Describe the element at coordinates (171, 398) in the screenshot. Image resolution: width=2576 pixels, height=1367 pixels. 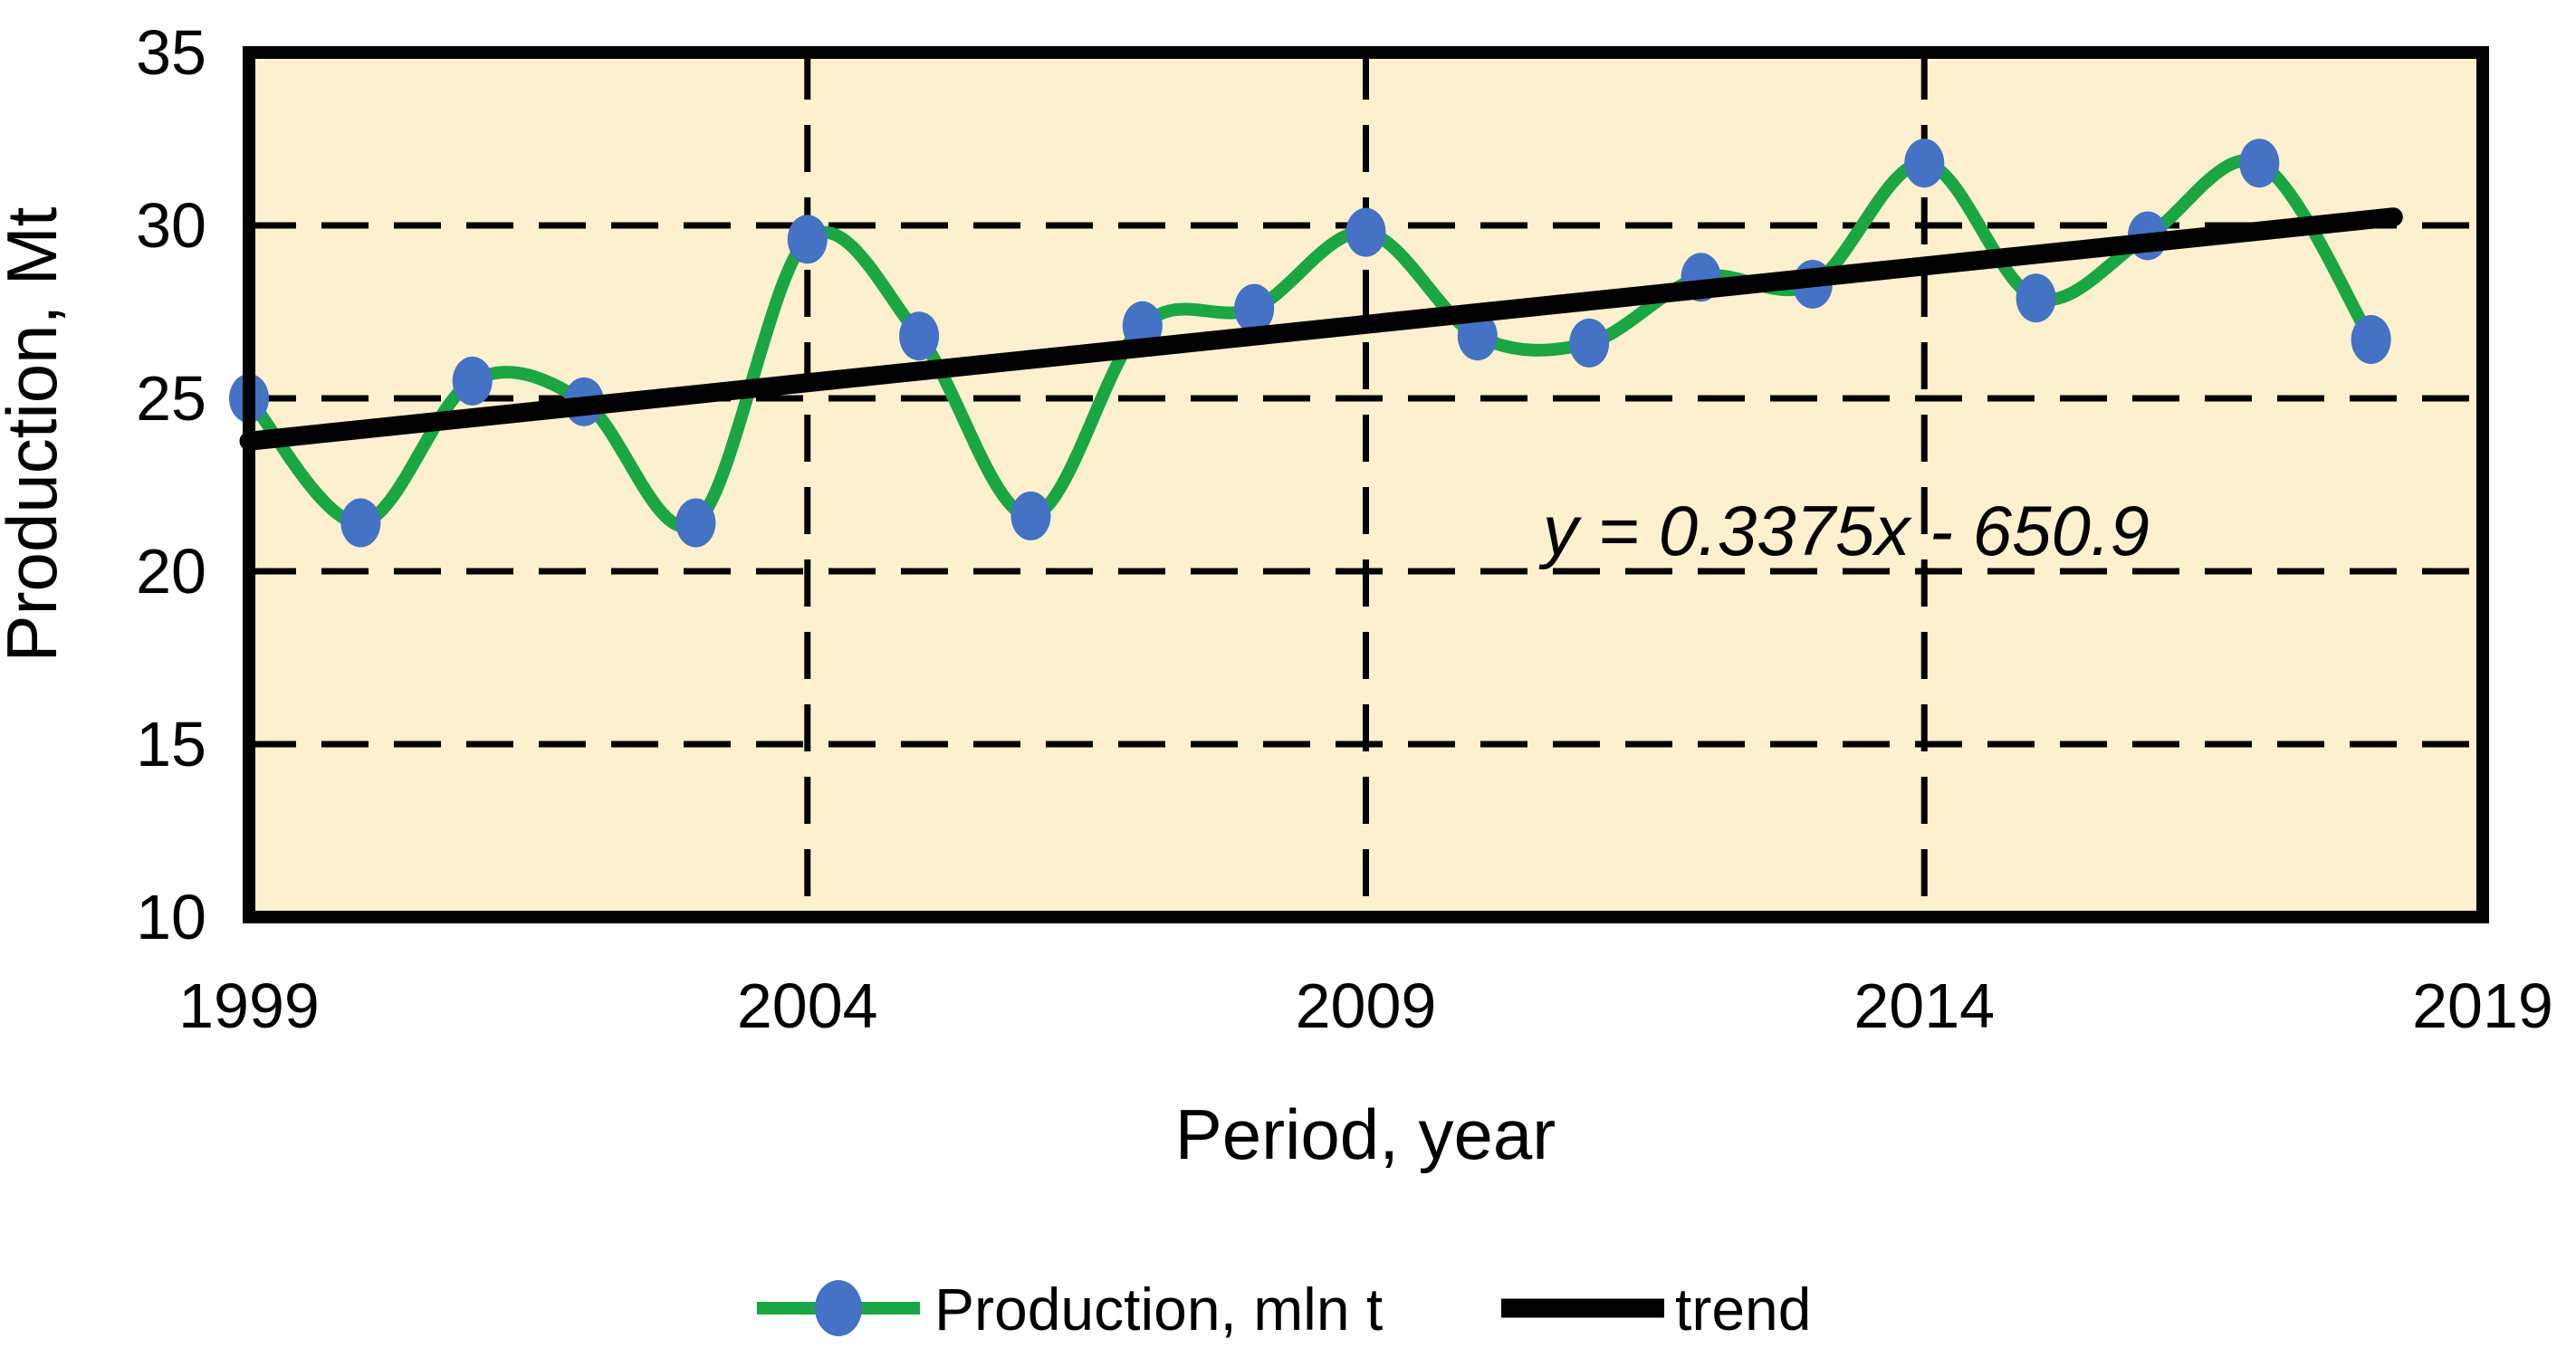
I see `y-tick-25: 25` at that location.